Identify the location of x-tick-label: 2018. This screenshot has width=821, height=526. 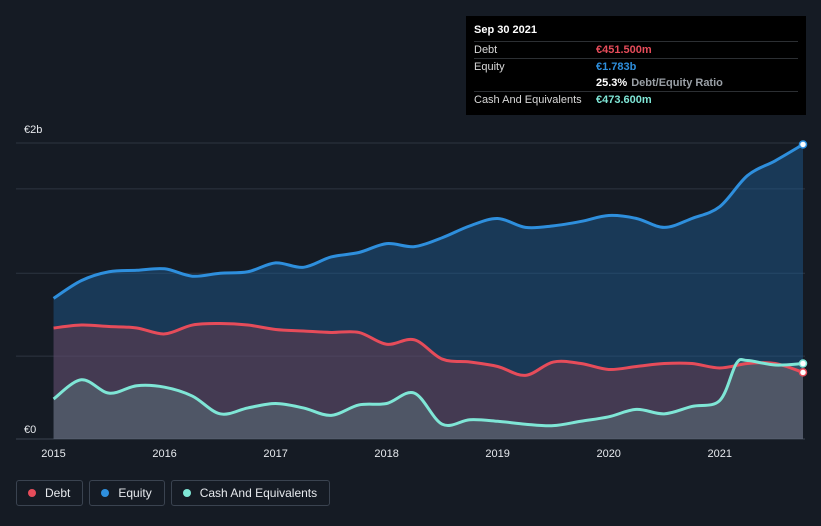
(386, 454).